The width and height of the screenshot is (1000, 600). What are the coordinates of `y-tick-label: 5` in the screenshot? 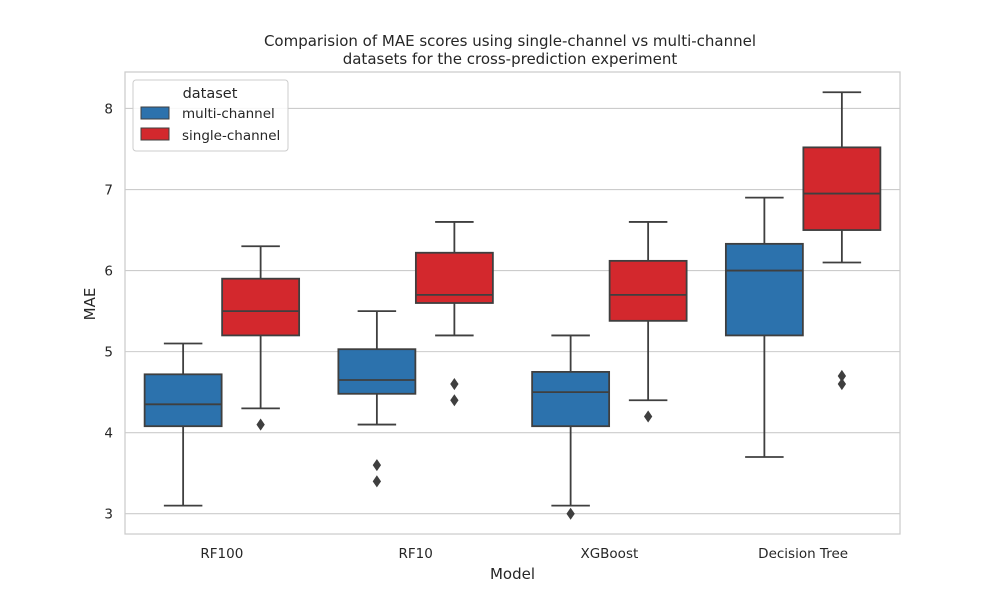 It's located at (108, 353).